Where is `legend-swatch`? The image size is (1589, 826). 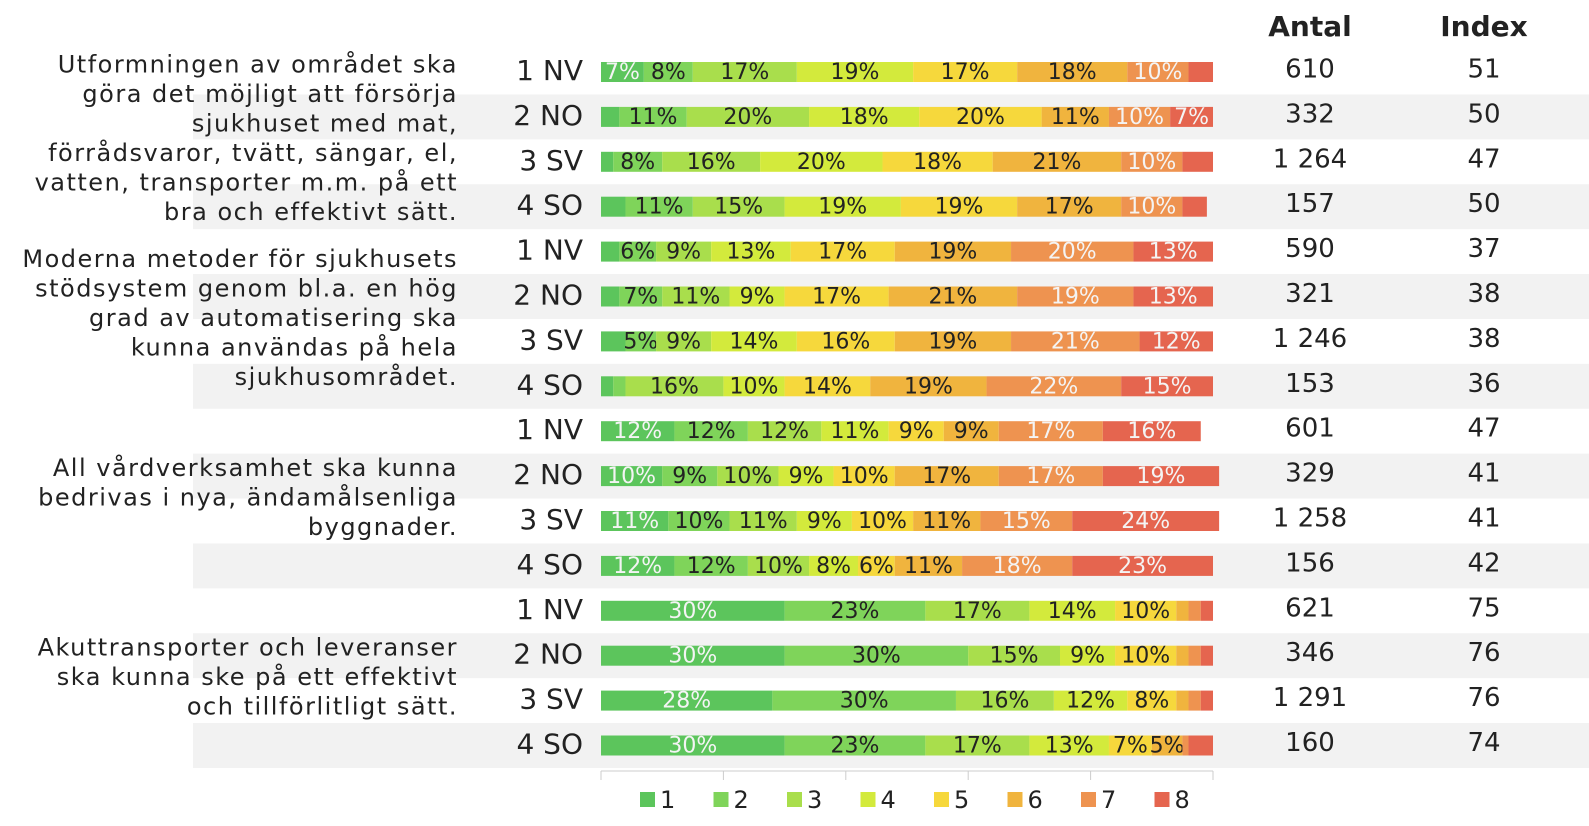
legend-swatch is located at coordinates (794, 799).